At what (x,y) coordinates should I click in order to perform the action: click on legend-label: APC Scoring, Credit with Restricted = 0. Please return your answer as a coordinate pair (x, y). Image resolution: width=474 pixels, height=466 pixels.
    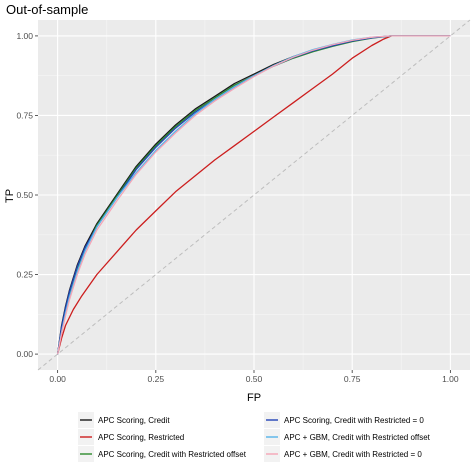
    Looking at the image, I should click on (354, 420).